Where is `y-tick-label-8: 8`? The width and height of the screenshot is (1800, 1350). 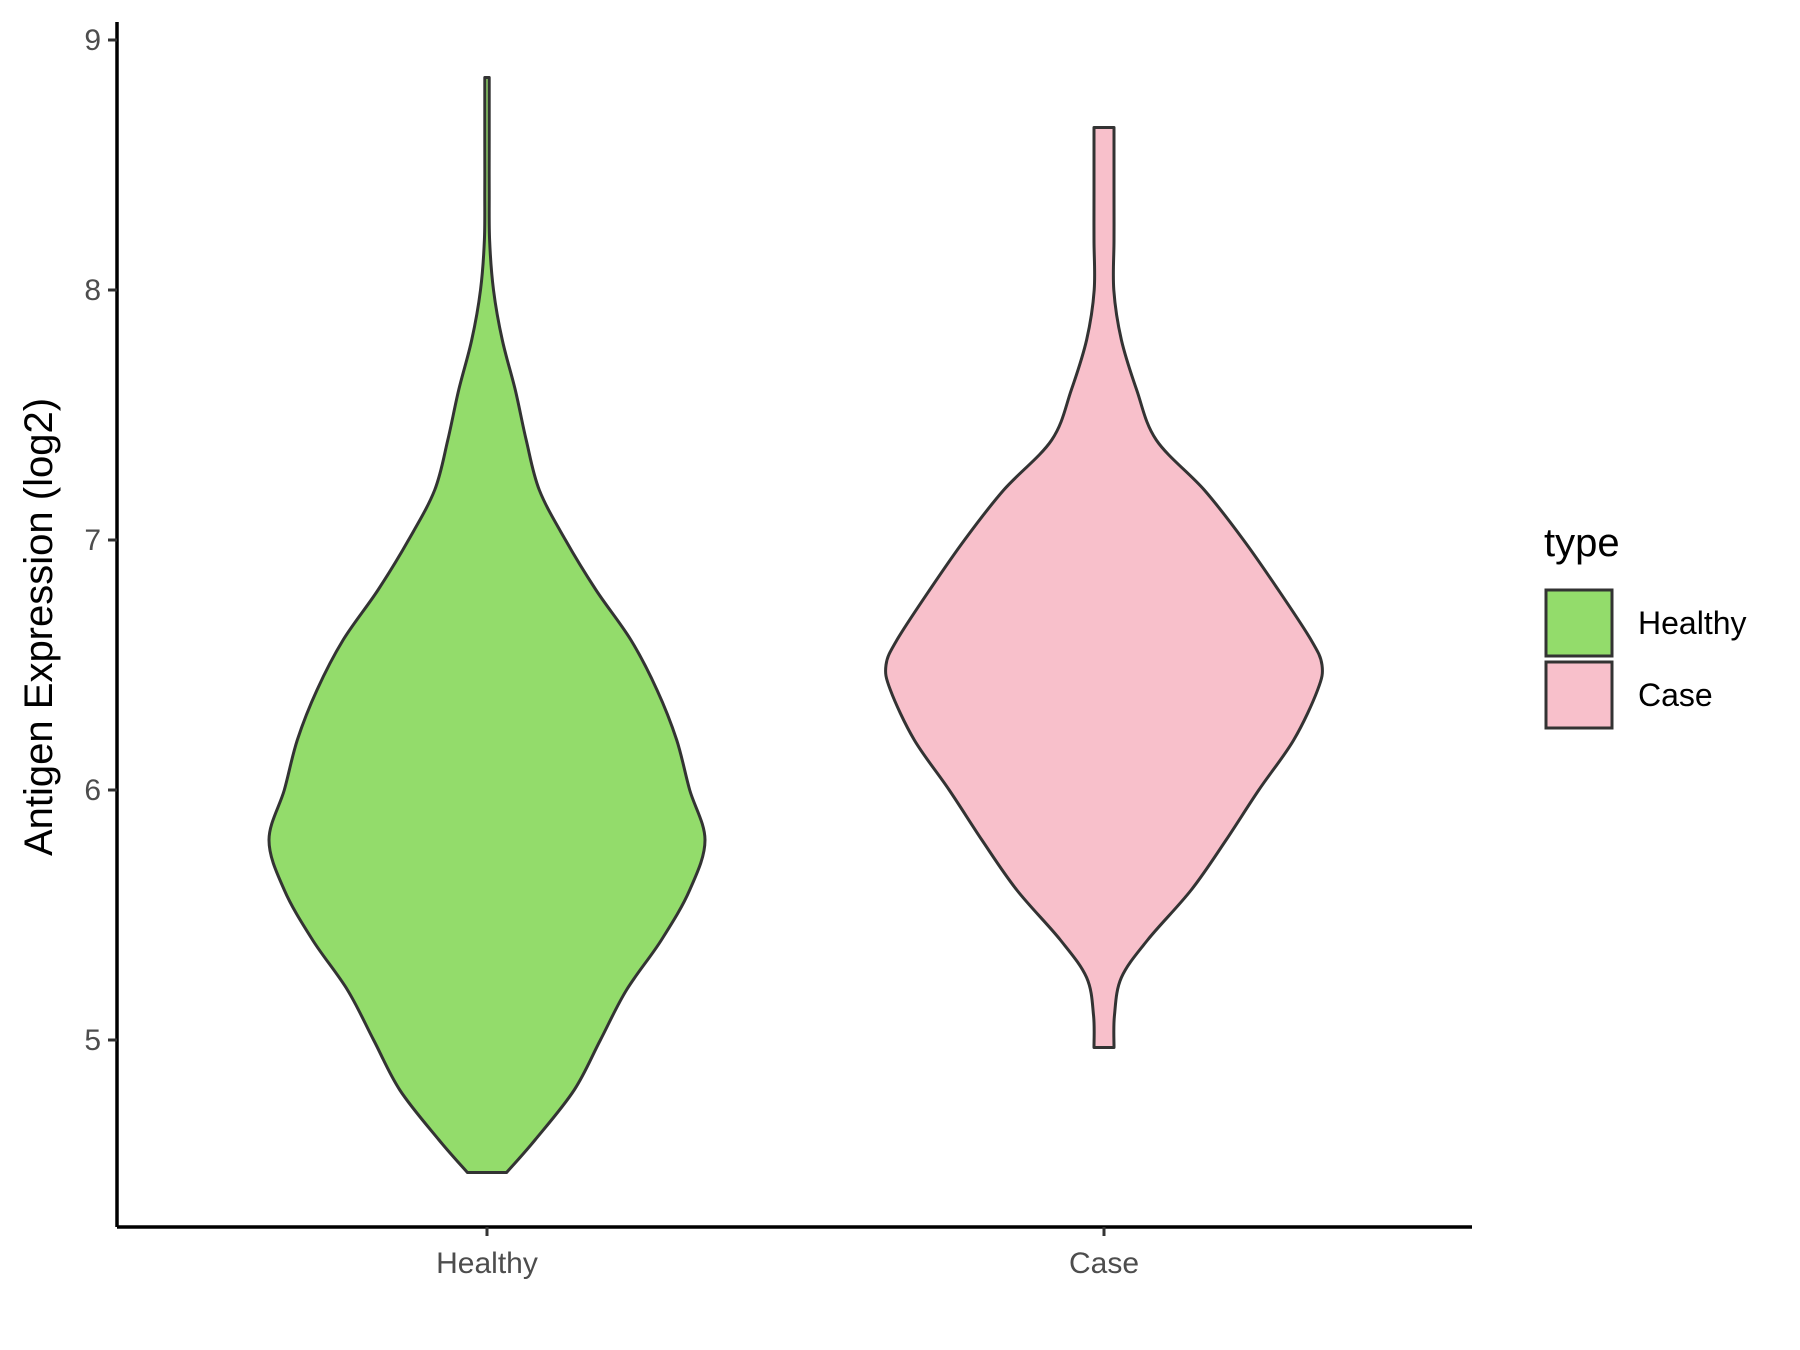
y-tick-label-8: 8 is located at coordinates (92, 290).